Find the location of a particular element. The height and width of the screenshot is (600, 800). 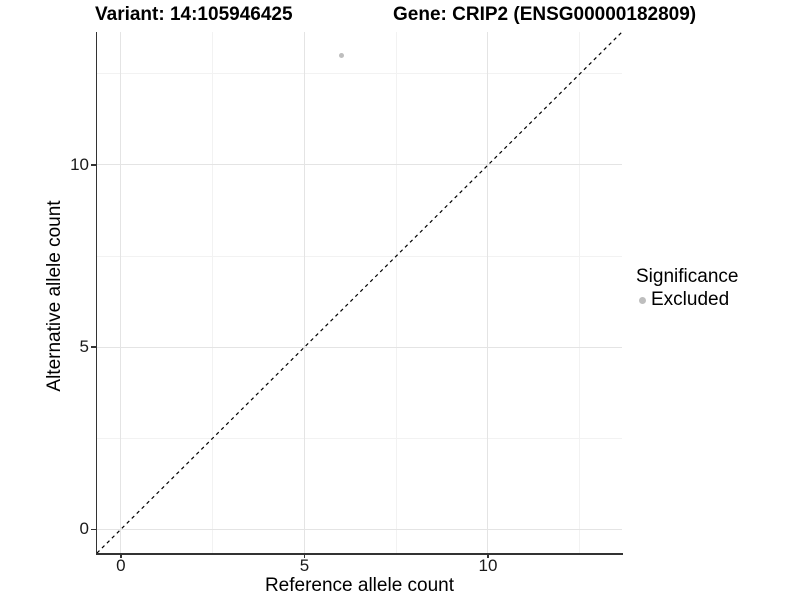

legend: Significance Excluded is located at coordinates (687, 288).